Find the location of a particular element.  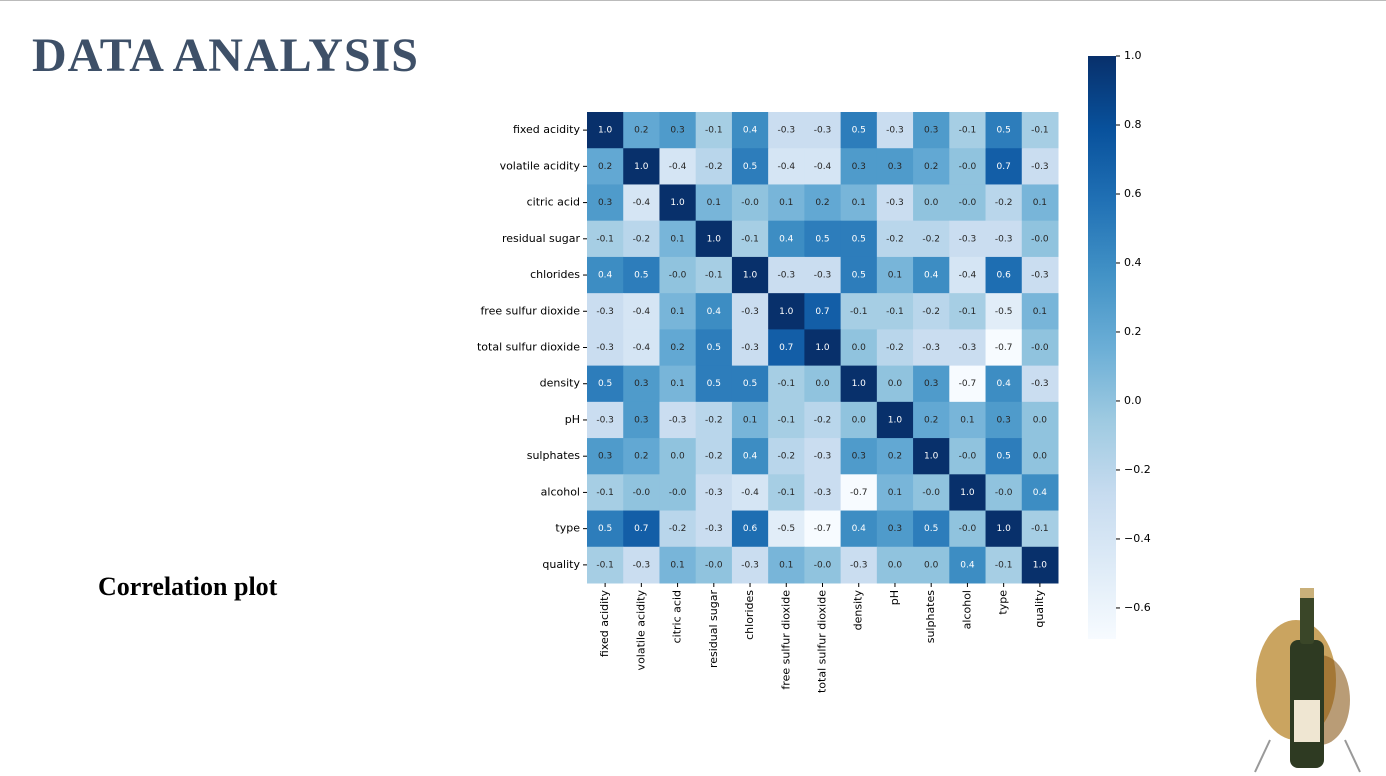

y-tick-label: chlorides is located at coordinates (555, 274).